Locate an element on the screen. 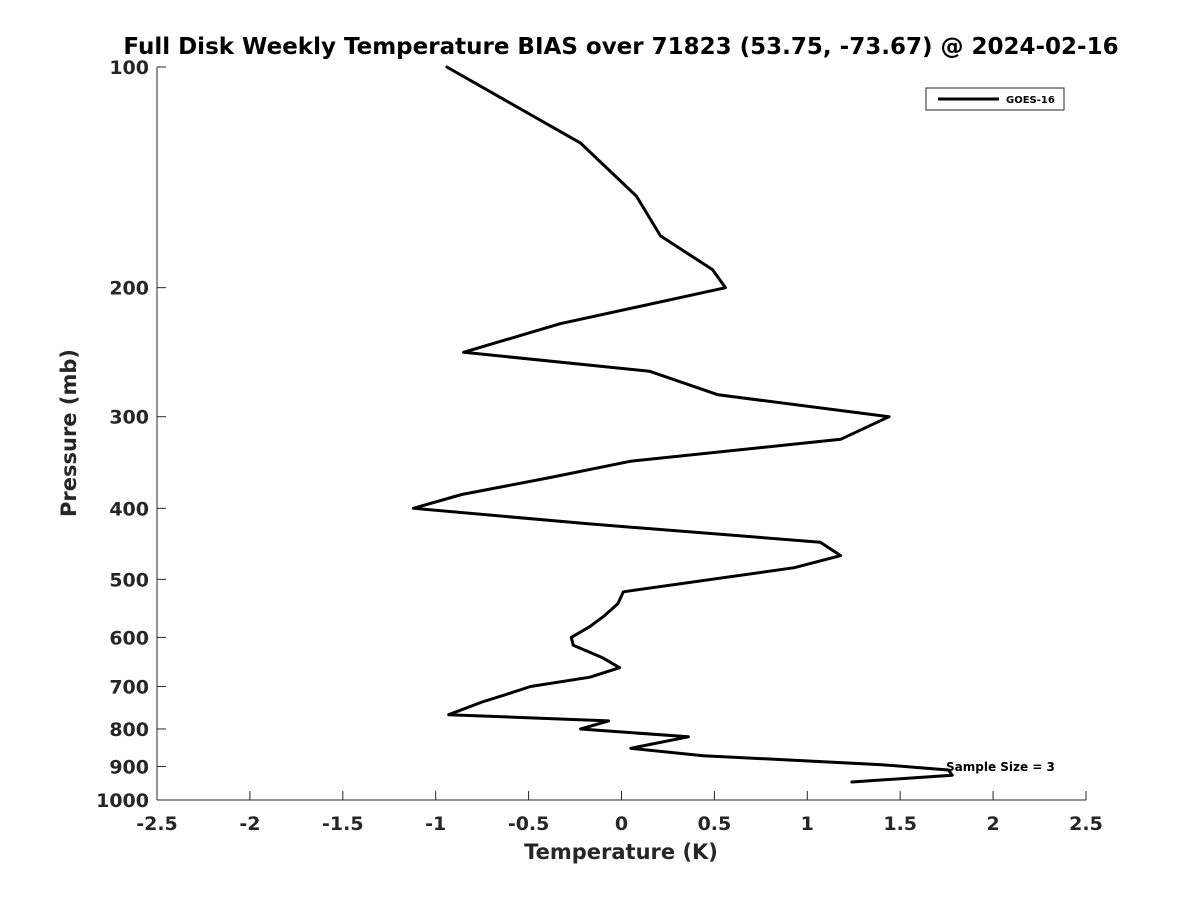 The height and width of the screenshot is (900, 1200). y-tick-label: 800 is located at coordinates (129, 730).